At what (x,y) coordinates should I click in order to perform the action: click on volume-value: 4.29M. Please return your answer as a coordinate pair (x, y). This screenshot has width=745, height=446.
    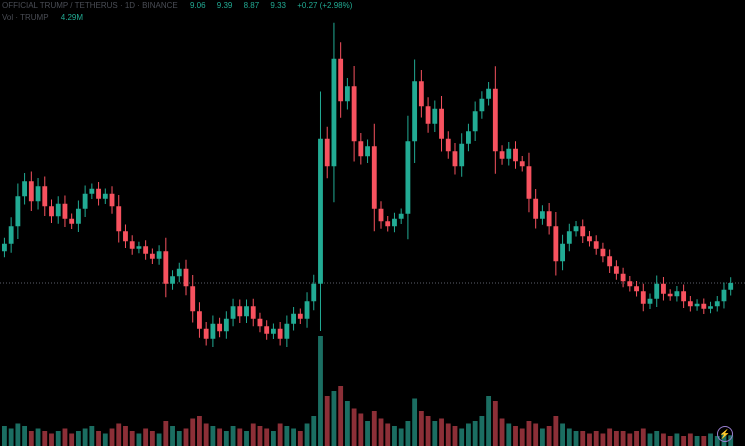
    Looking at the image, I should click on (71, 17).